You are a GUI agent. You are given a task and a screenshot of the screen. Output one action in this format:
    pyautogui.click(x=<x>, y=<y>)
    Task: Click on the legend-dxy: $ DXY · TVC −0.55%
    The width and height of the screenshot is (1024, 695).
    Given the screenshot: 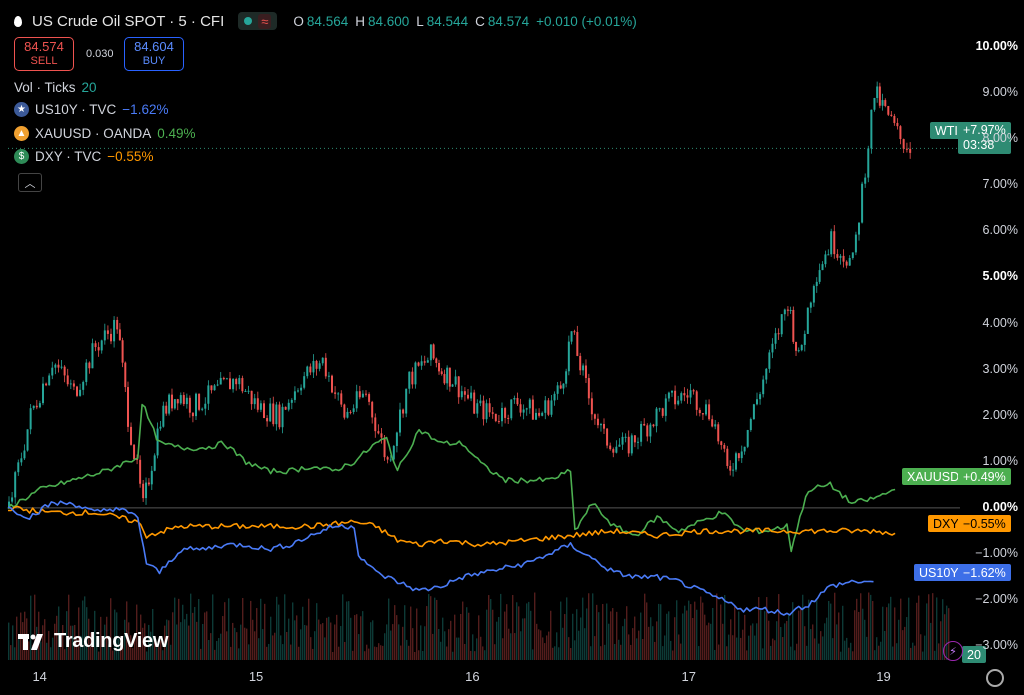 What is the action you would take?
    pyautogui.click(x=83, y=156)
    